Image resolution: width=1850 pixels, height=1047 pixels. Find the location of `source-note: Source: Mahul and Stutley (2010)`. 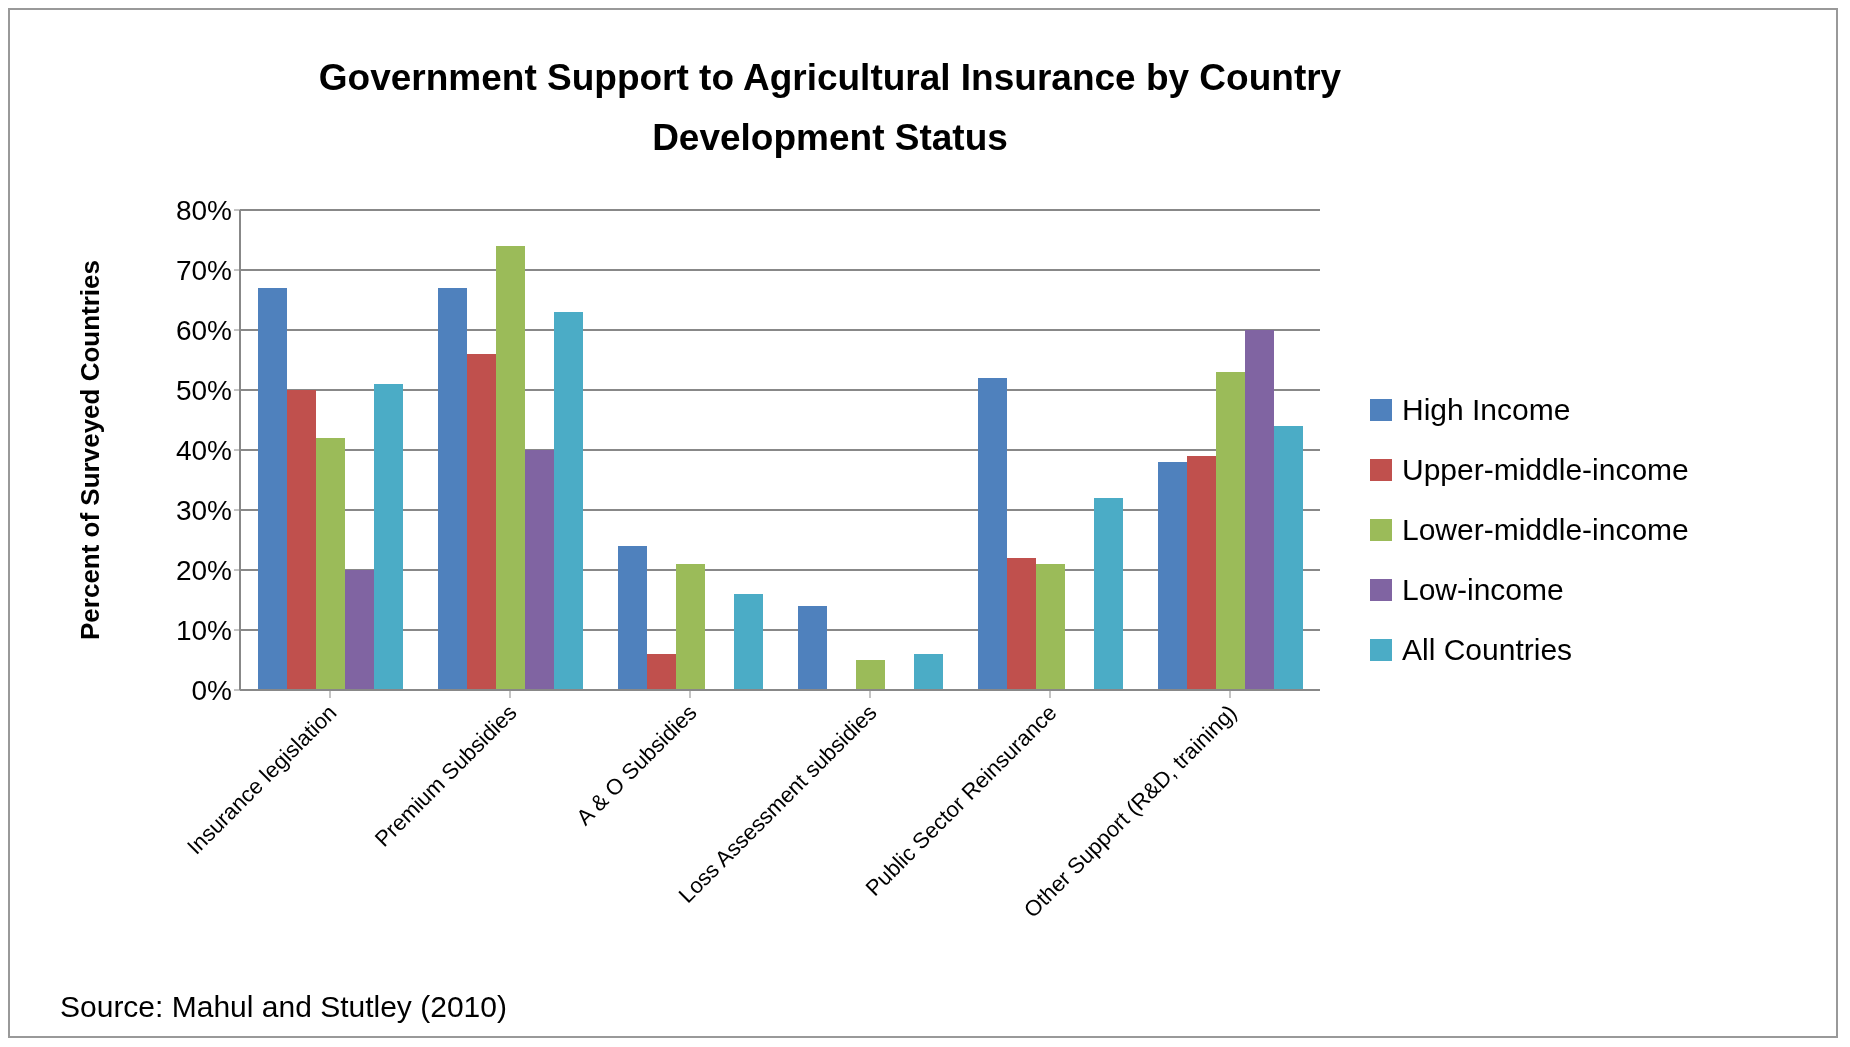

source-note: Source: Mahul and Stutley (2010) is located at coordinates (283, 1007).